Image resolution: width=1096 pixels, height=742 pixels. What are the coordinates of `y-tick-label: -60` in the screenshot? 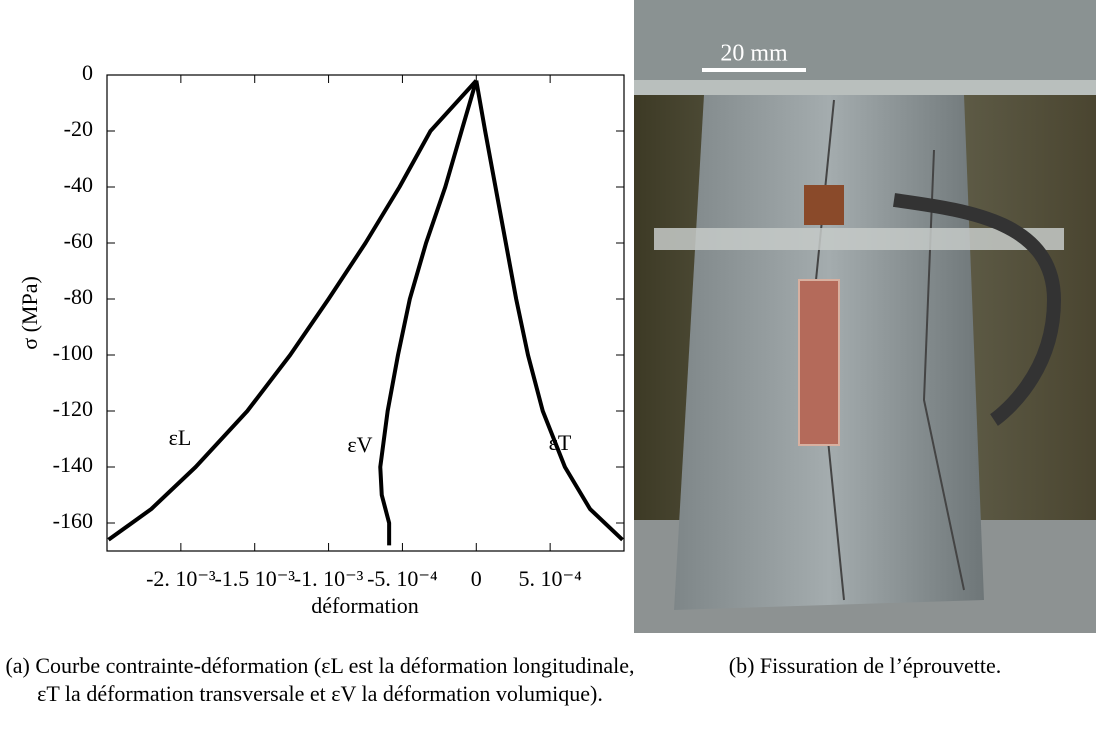 It's located at (78, 240).